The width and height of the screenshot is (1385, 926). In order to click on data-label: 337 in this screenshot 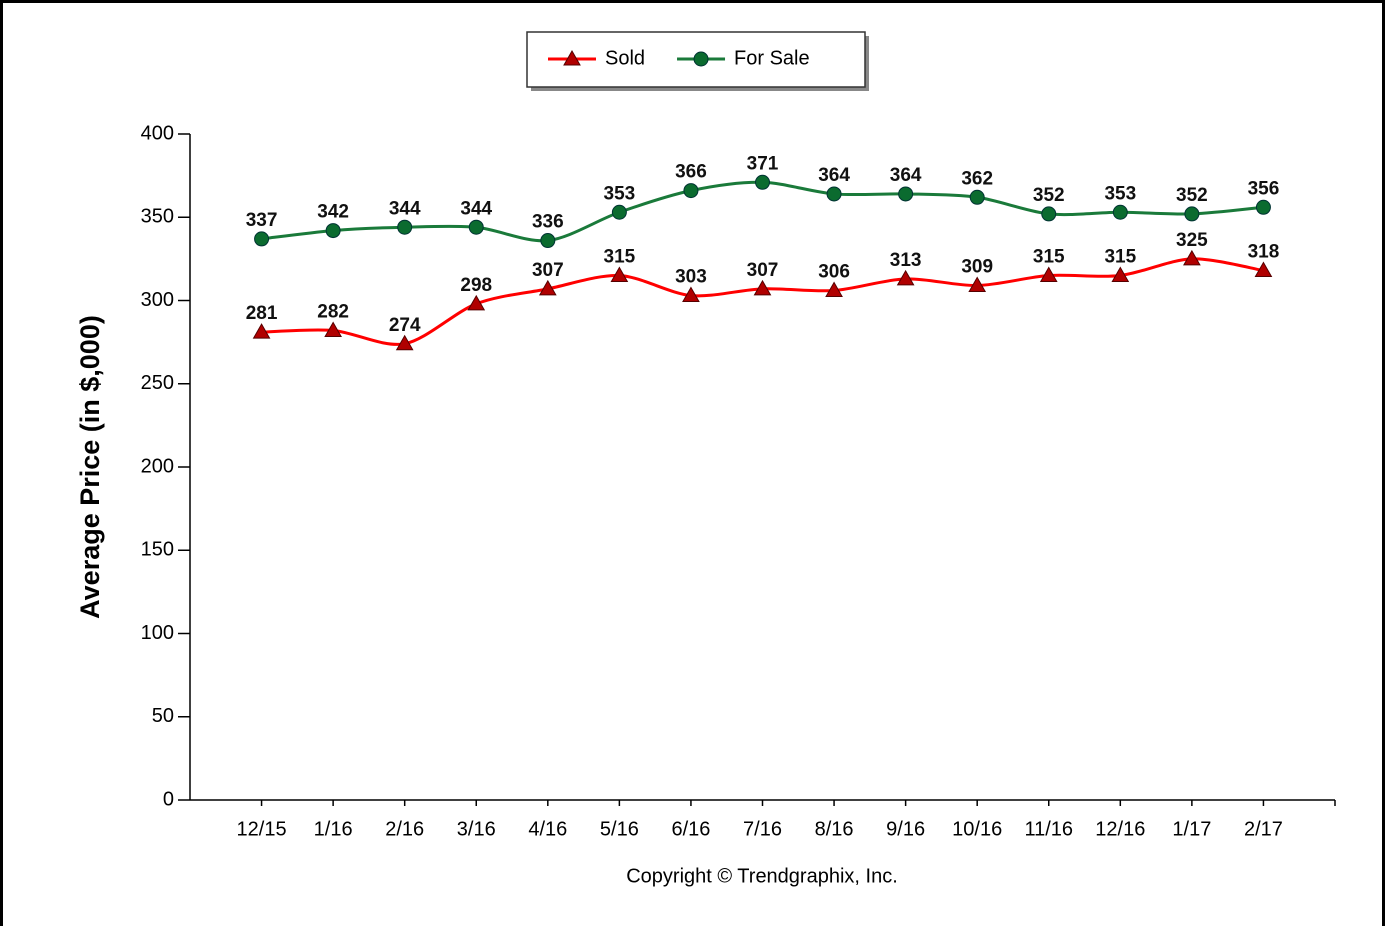, I will do `click(262, 220)`.